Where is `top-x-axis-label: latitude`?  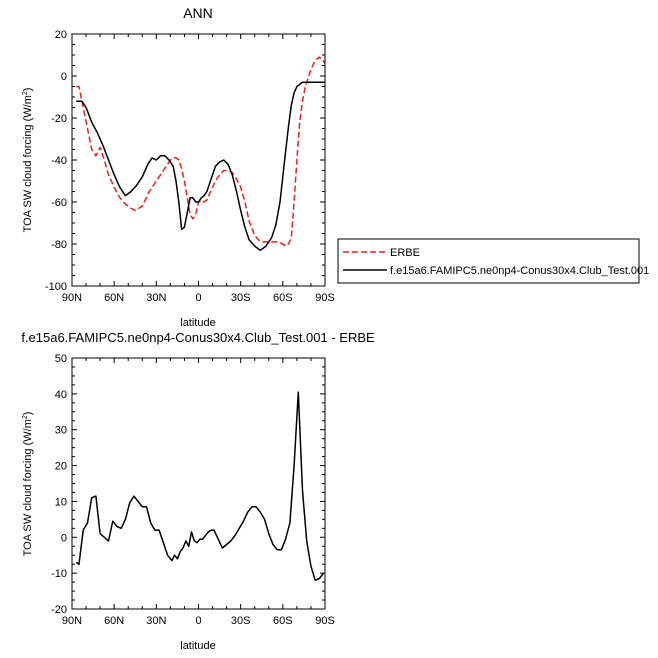 top-x-axis-label: latitude is located at coordinates (197, 323).